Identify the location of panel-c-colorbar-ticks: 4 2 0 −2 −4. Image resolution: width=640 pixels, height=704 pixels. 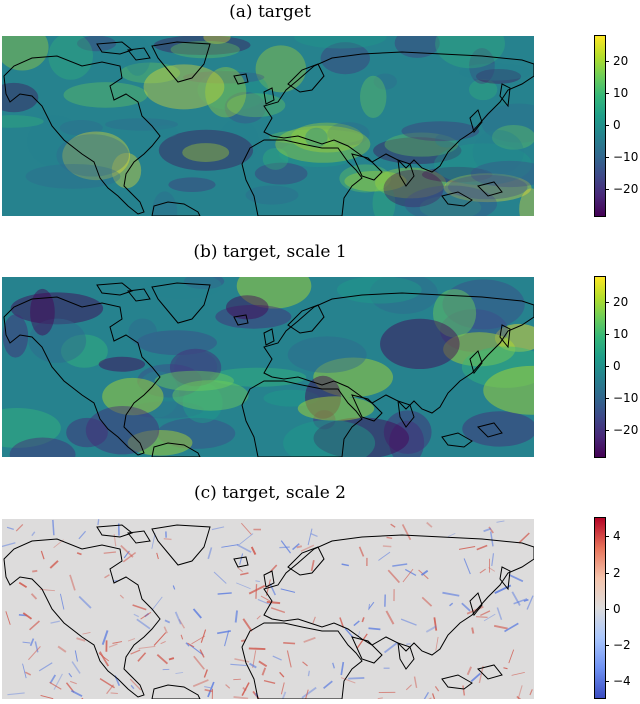
(622, 607).